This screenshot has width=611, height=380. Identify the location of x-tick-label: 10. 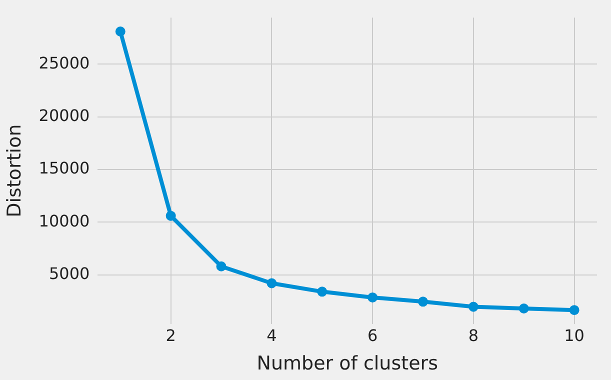
(574, 335).